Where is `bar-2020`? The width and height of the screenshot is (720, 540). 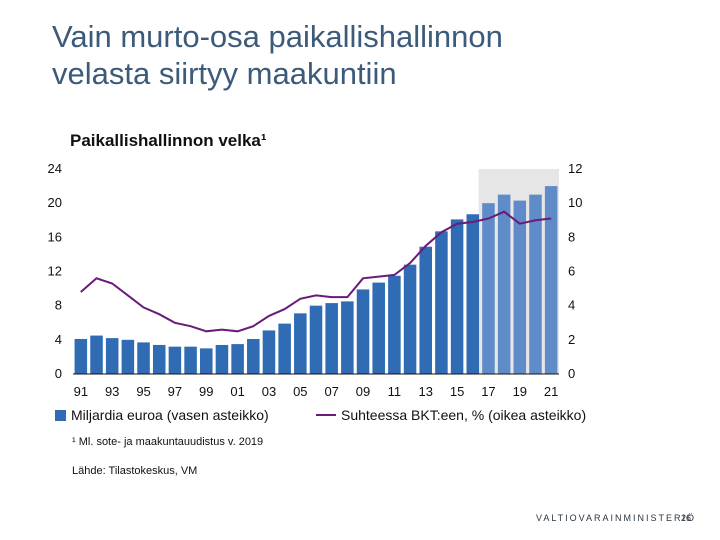 bar-2020 is located at coordinates (535, 284).